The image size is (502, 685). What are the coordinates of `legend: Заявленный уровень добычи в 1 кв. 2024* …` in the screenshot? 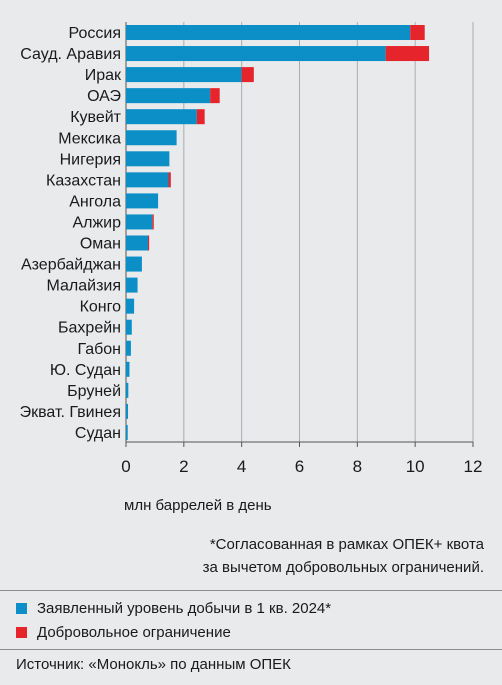 It's located at (173, 620).